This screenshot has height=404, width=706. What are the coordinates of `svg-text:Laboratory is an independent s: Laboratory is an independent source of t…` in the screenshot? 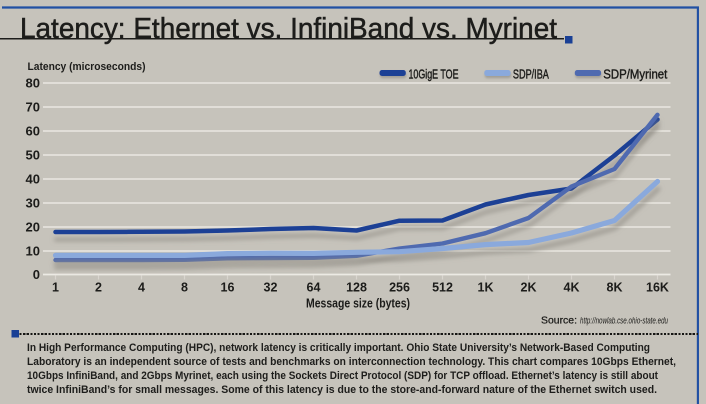 It's located at (351, 362).